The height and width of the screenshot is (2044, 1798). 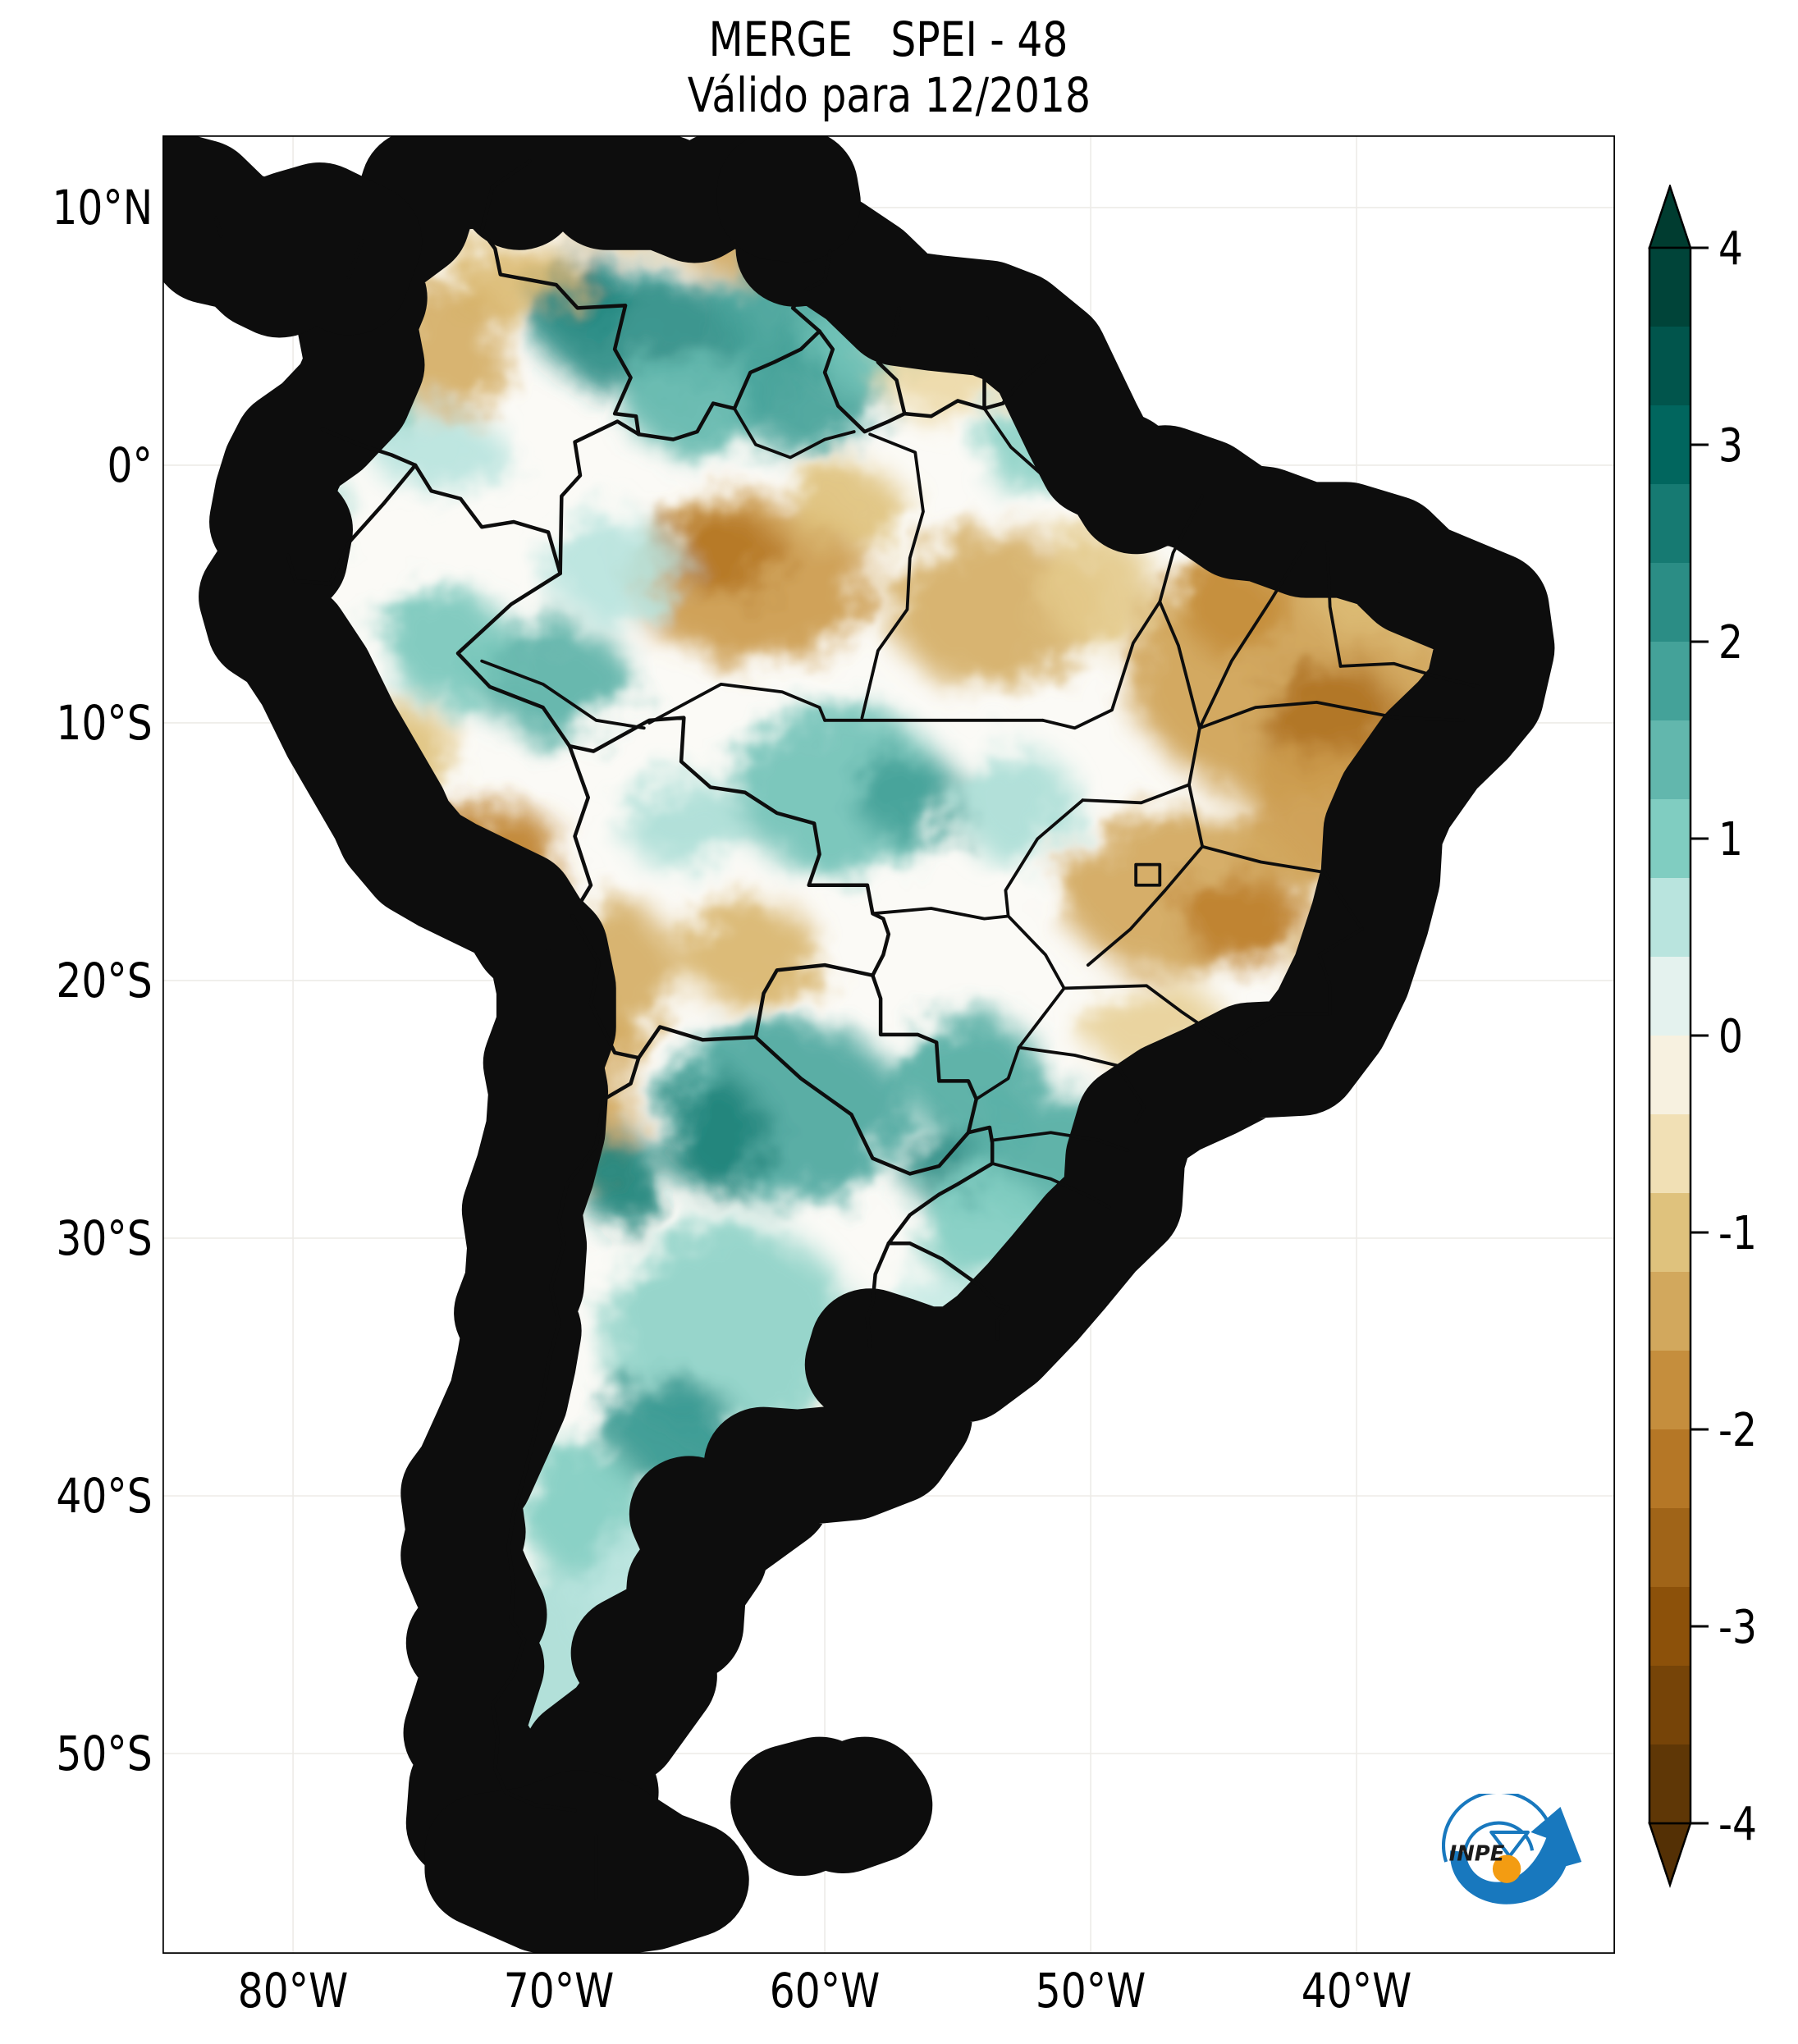 What do you see at coordinates (1737, 1627) in the screenshot?
I see `colorbar-tick-label: -3` at bounding box center [1737, 1627].